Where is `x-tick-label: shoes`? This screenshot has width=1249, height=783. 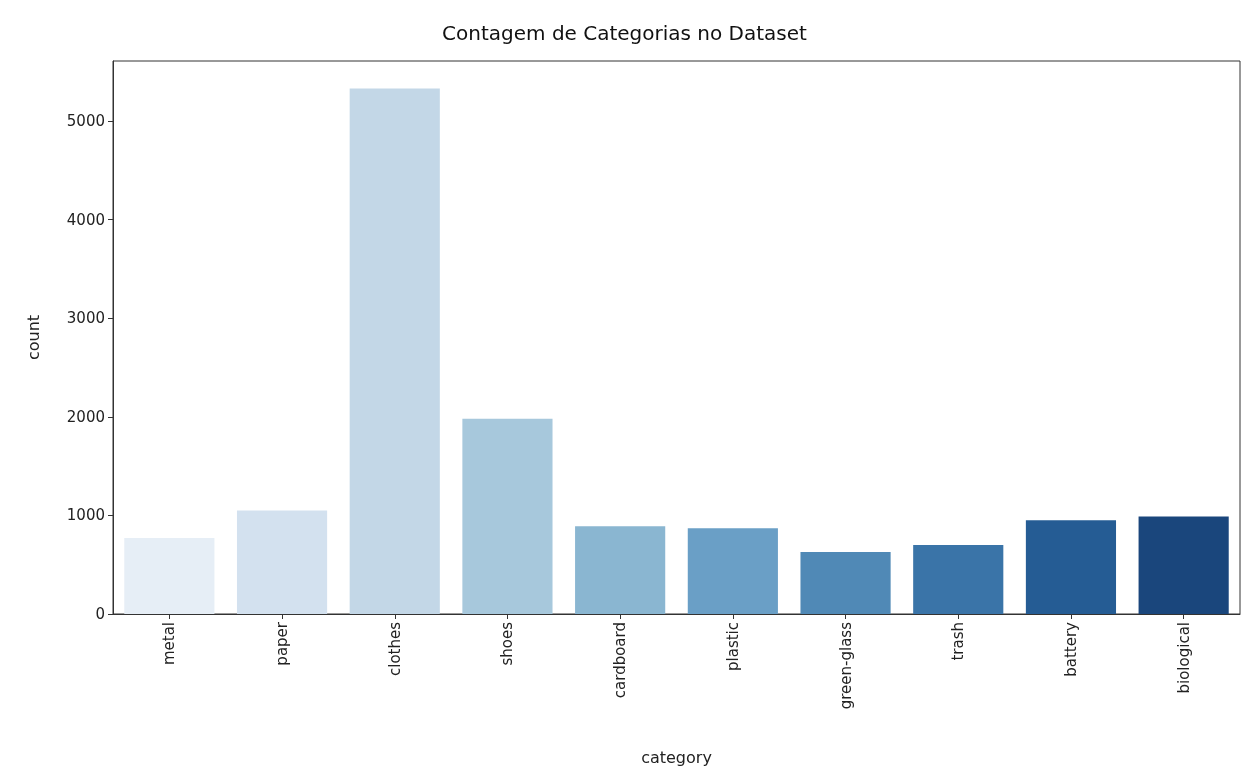 x-tick-label: shoes is located at coordinates (507, 643).